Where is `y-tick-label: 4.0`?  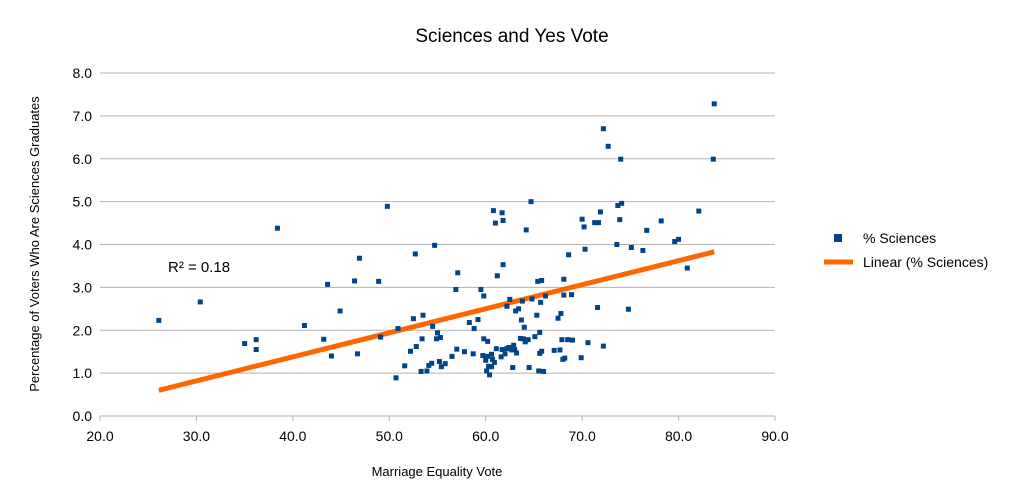
y-tick-label: 4.0 is located at coordinates (83, 245).